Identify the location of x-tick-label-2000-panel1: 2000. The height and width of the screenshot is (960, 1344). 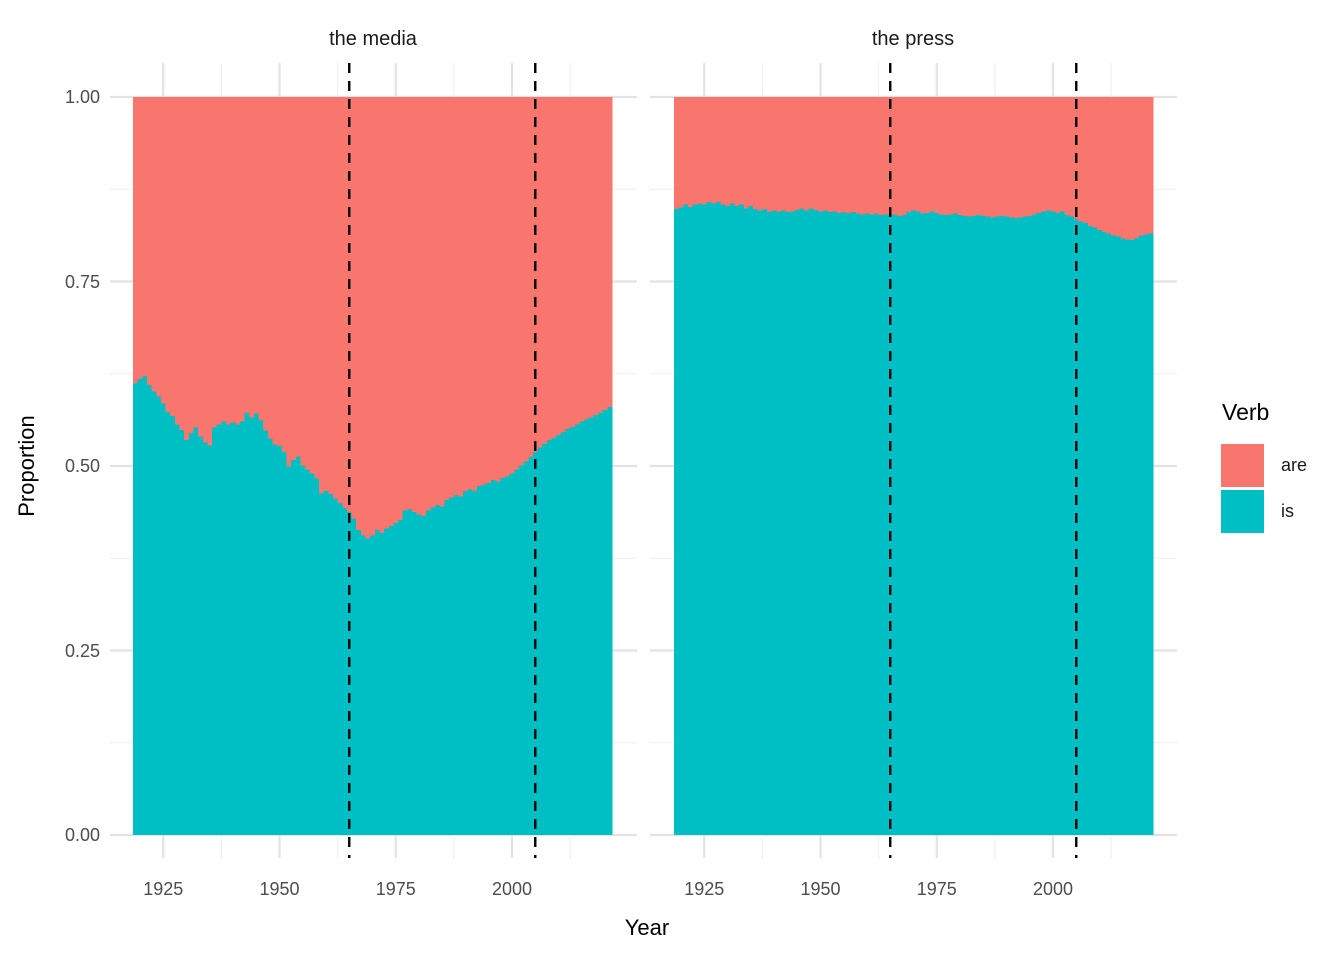
(1053, 889).